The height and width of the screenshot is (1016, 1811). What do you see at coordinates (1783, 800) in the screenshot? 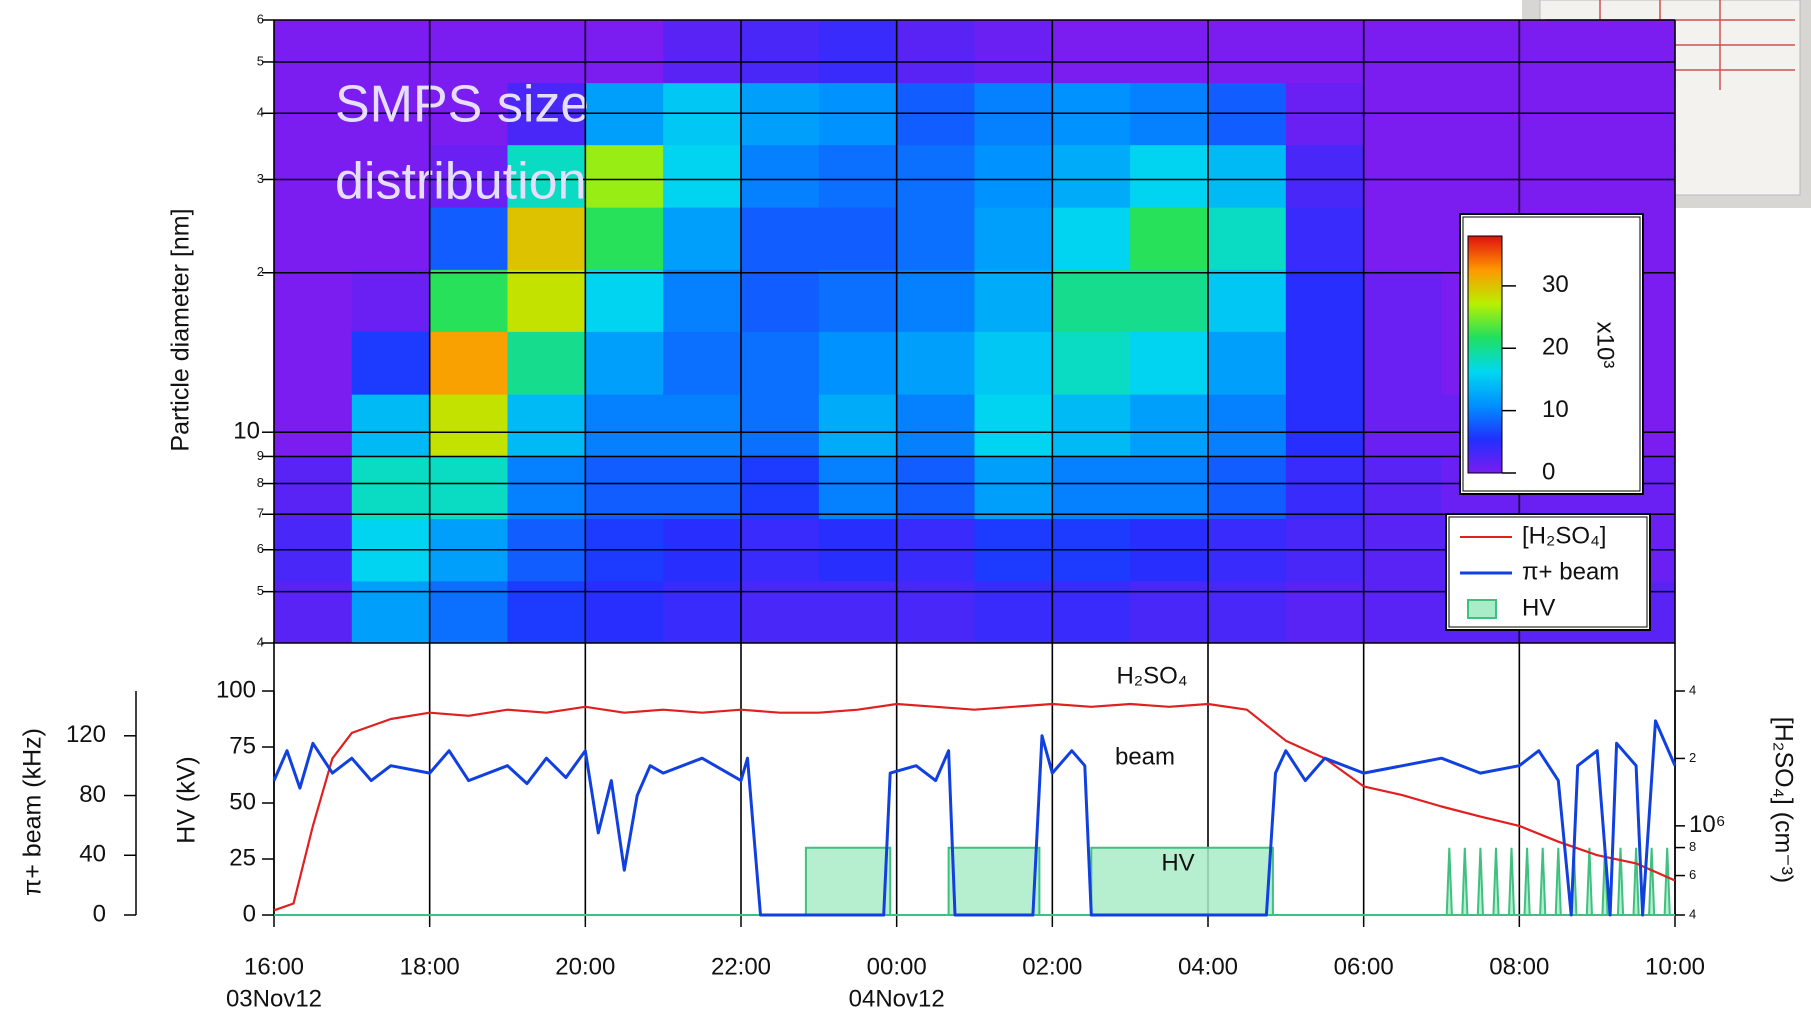
I see `y2-axis-label: [H₂SO₄] (cm⁻³)` at bounding box center [1783, 800].